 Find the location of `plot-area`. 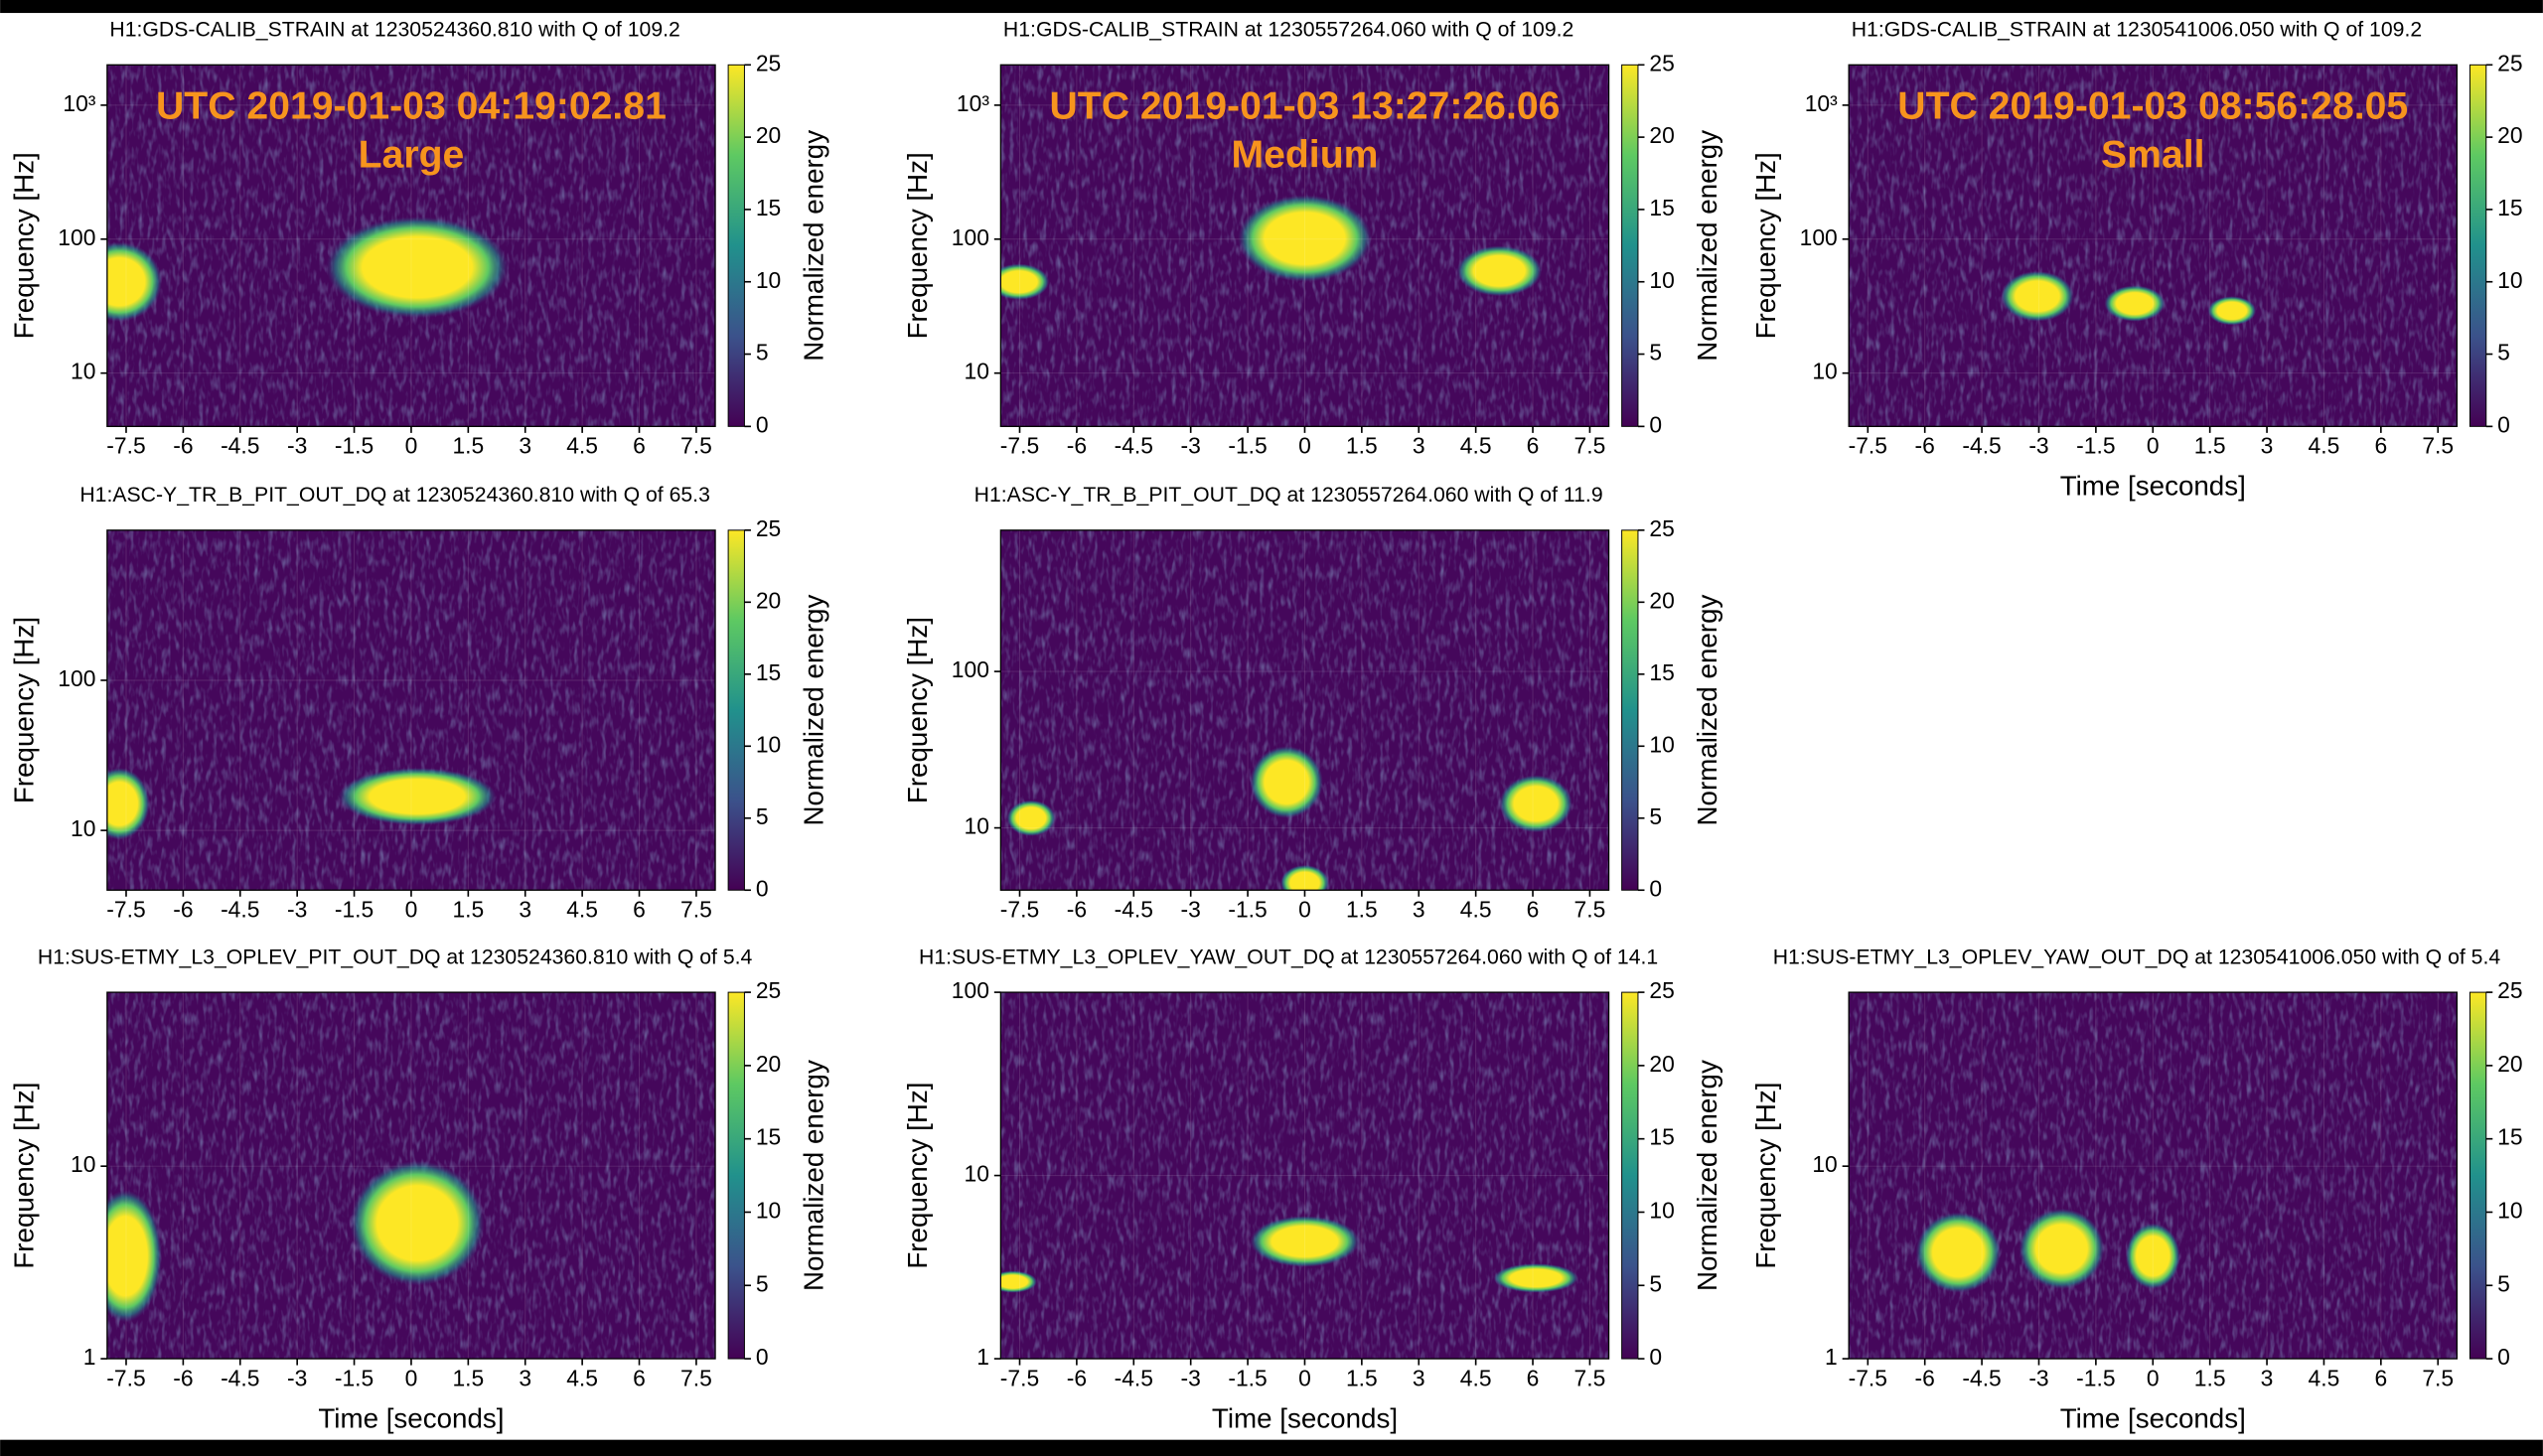

plot-area is located at coordinates (1304, 246).